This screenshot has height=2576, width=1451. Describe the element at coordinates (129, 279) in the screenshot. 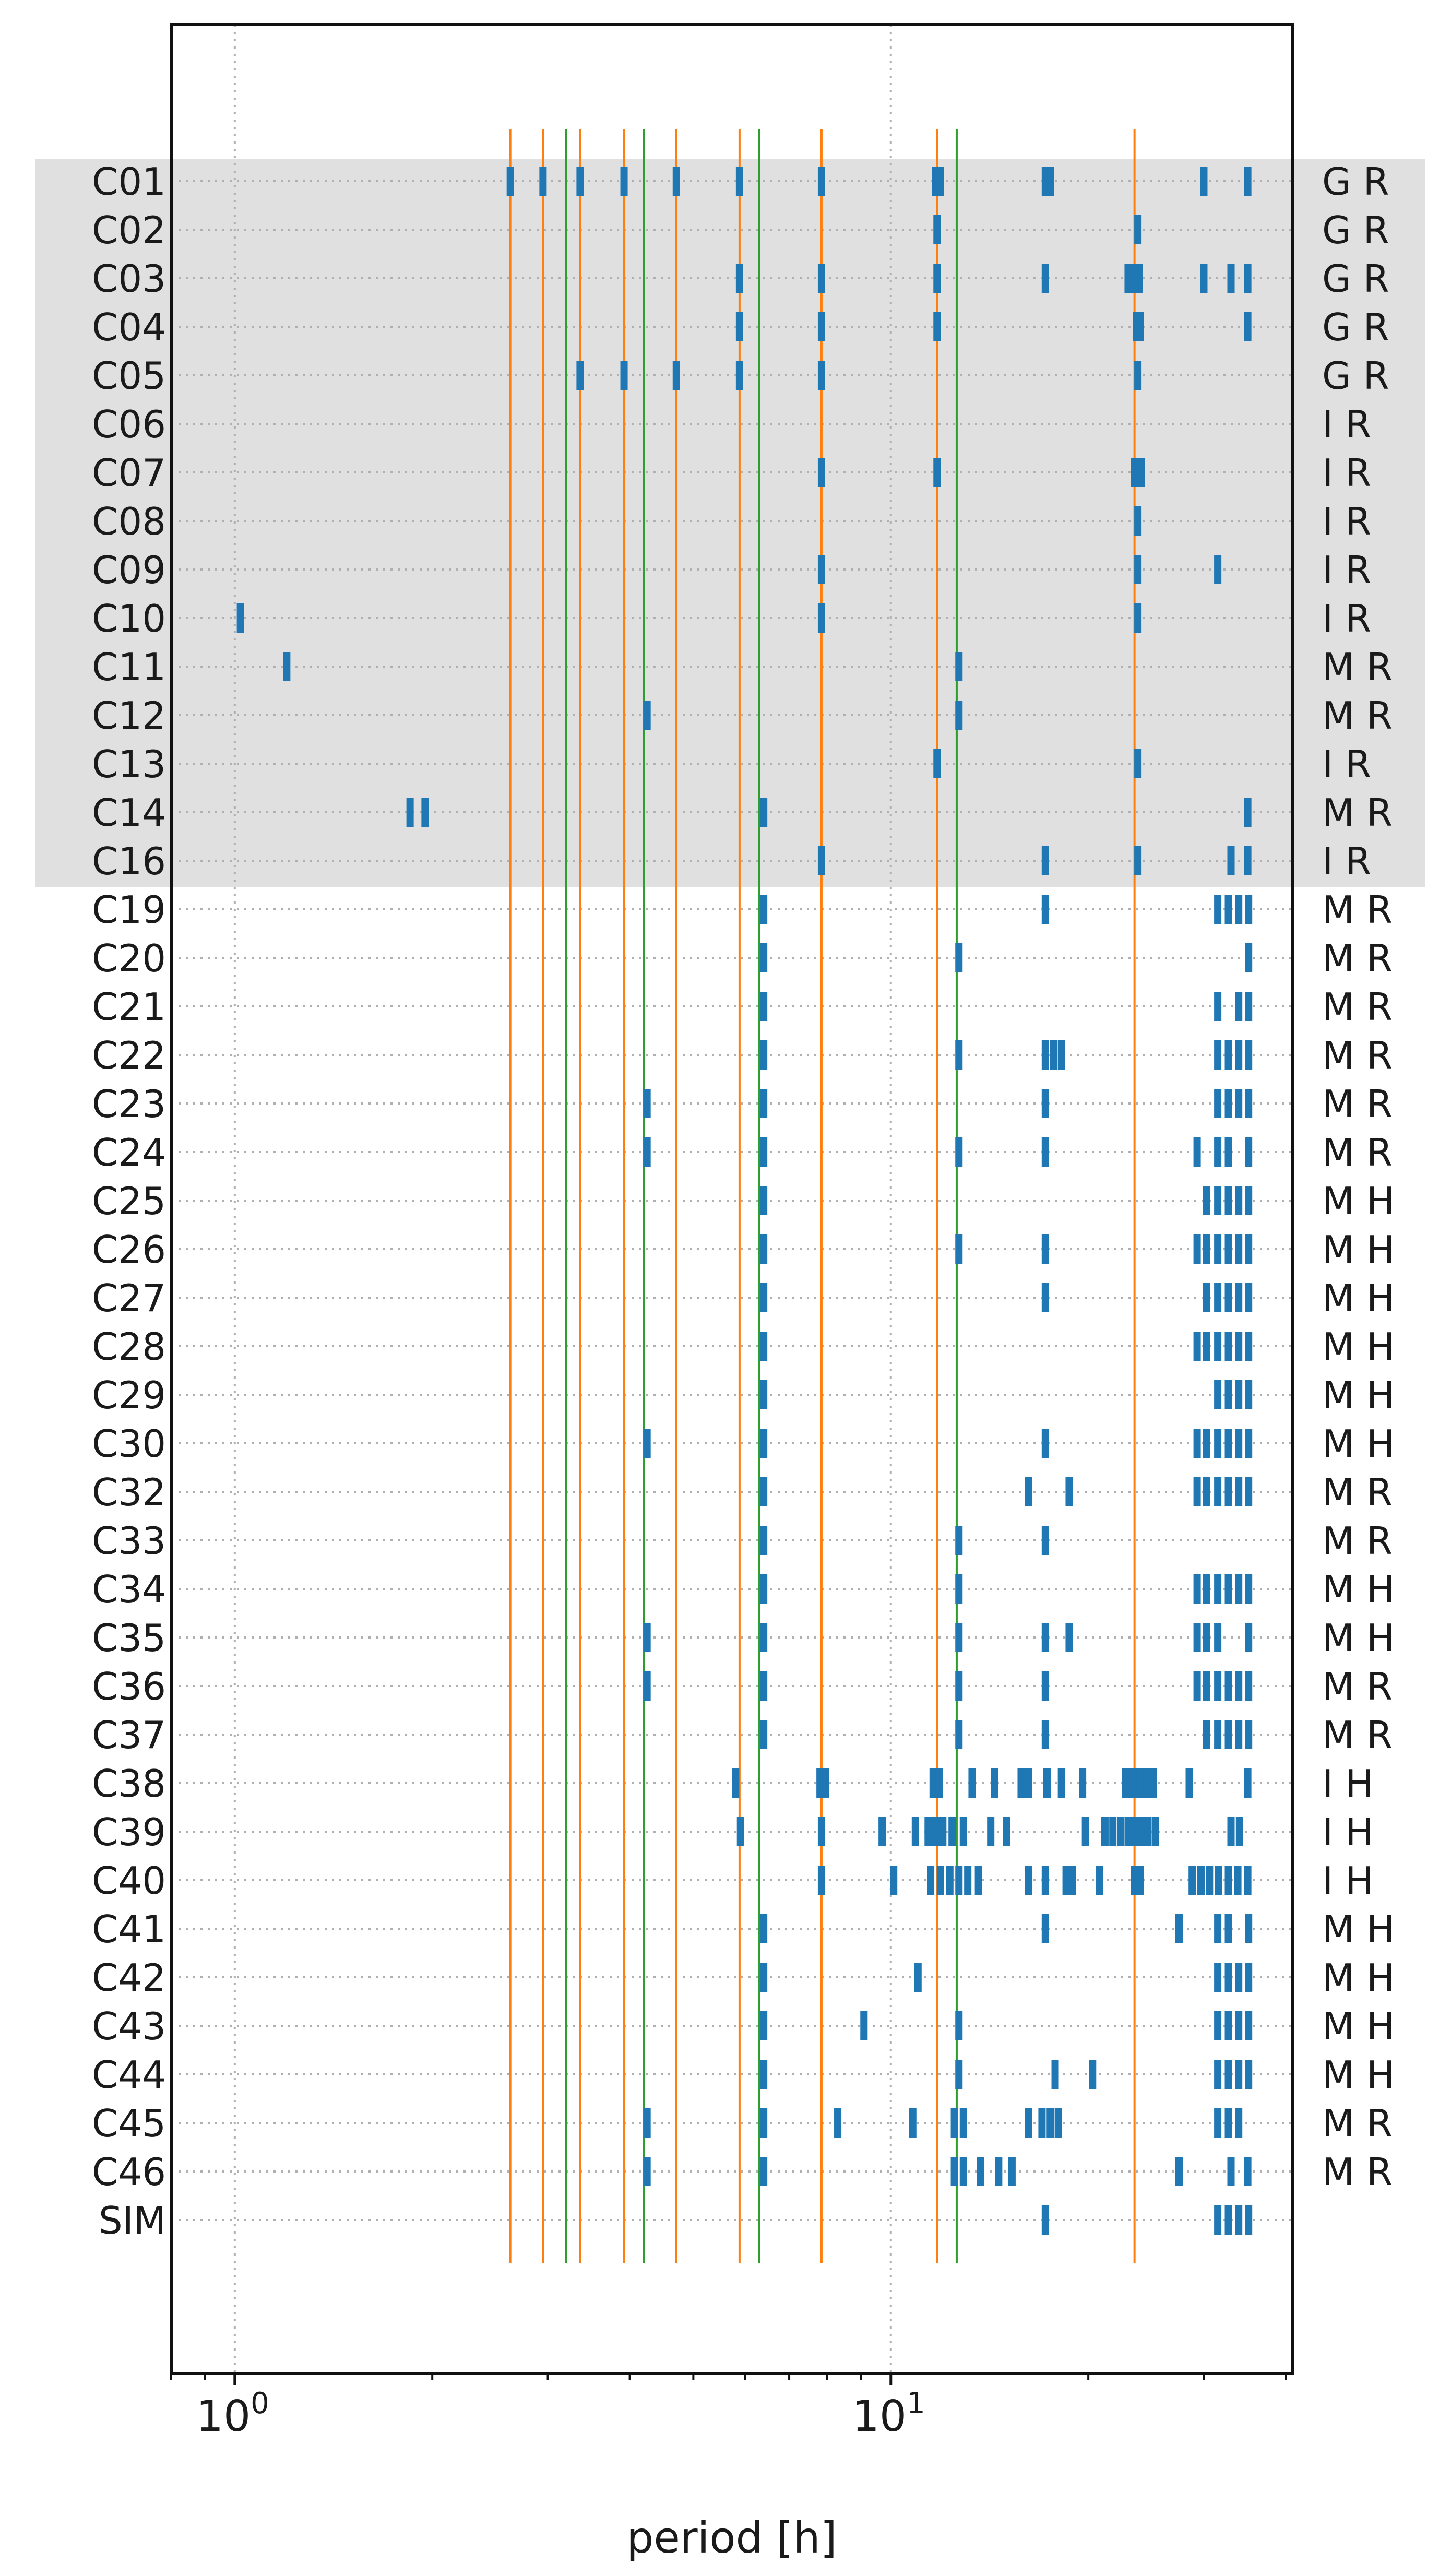

I see `row-label: C03` at that location.